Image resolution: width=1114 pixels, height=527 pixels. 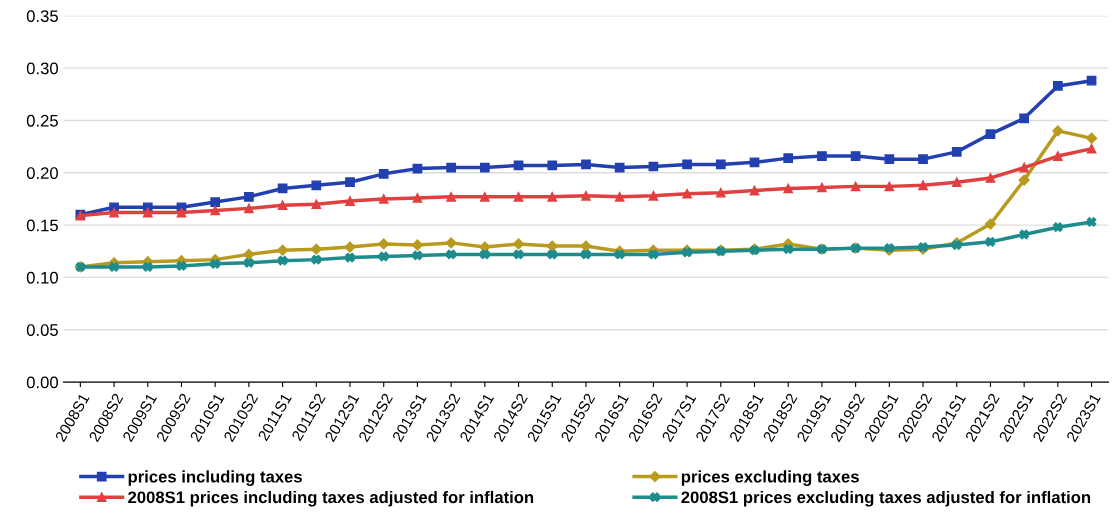 I want to click on legend-label: prices including taxes, so click(x=215, y=478).